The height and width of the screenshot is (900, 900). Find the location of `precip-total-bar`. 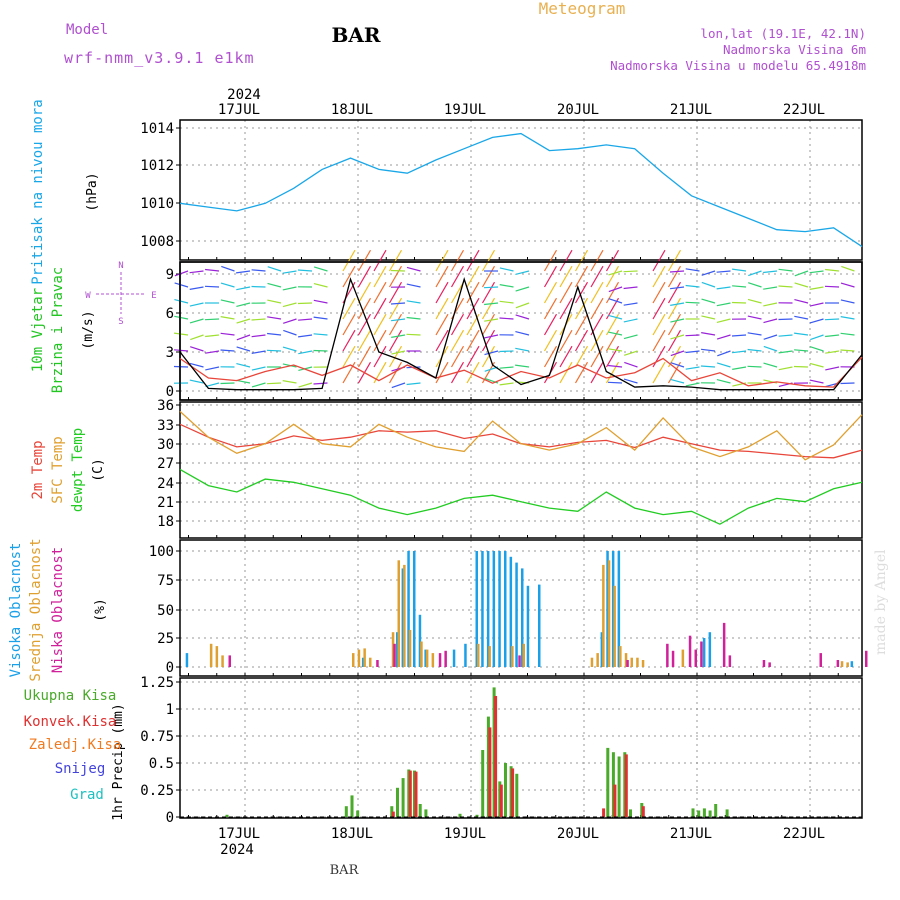

precip-total-bar is located at coordinates (227, 815).